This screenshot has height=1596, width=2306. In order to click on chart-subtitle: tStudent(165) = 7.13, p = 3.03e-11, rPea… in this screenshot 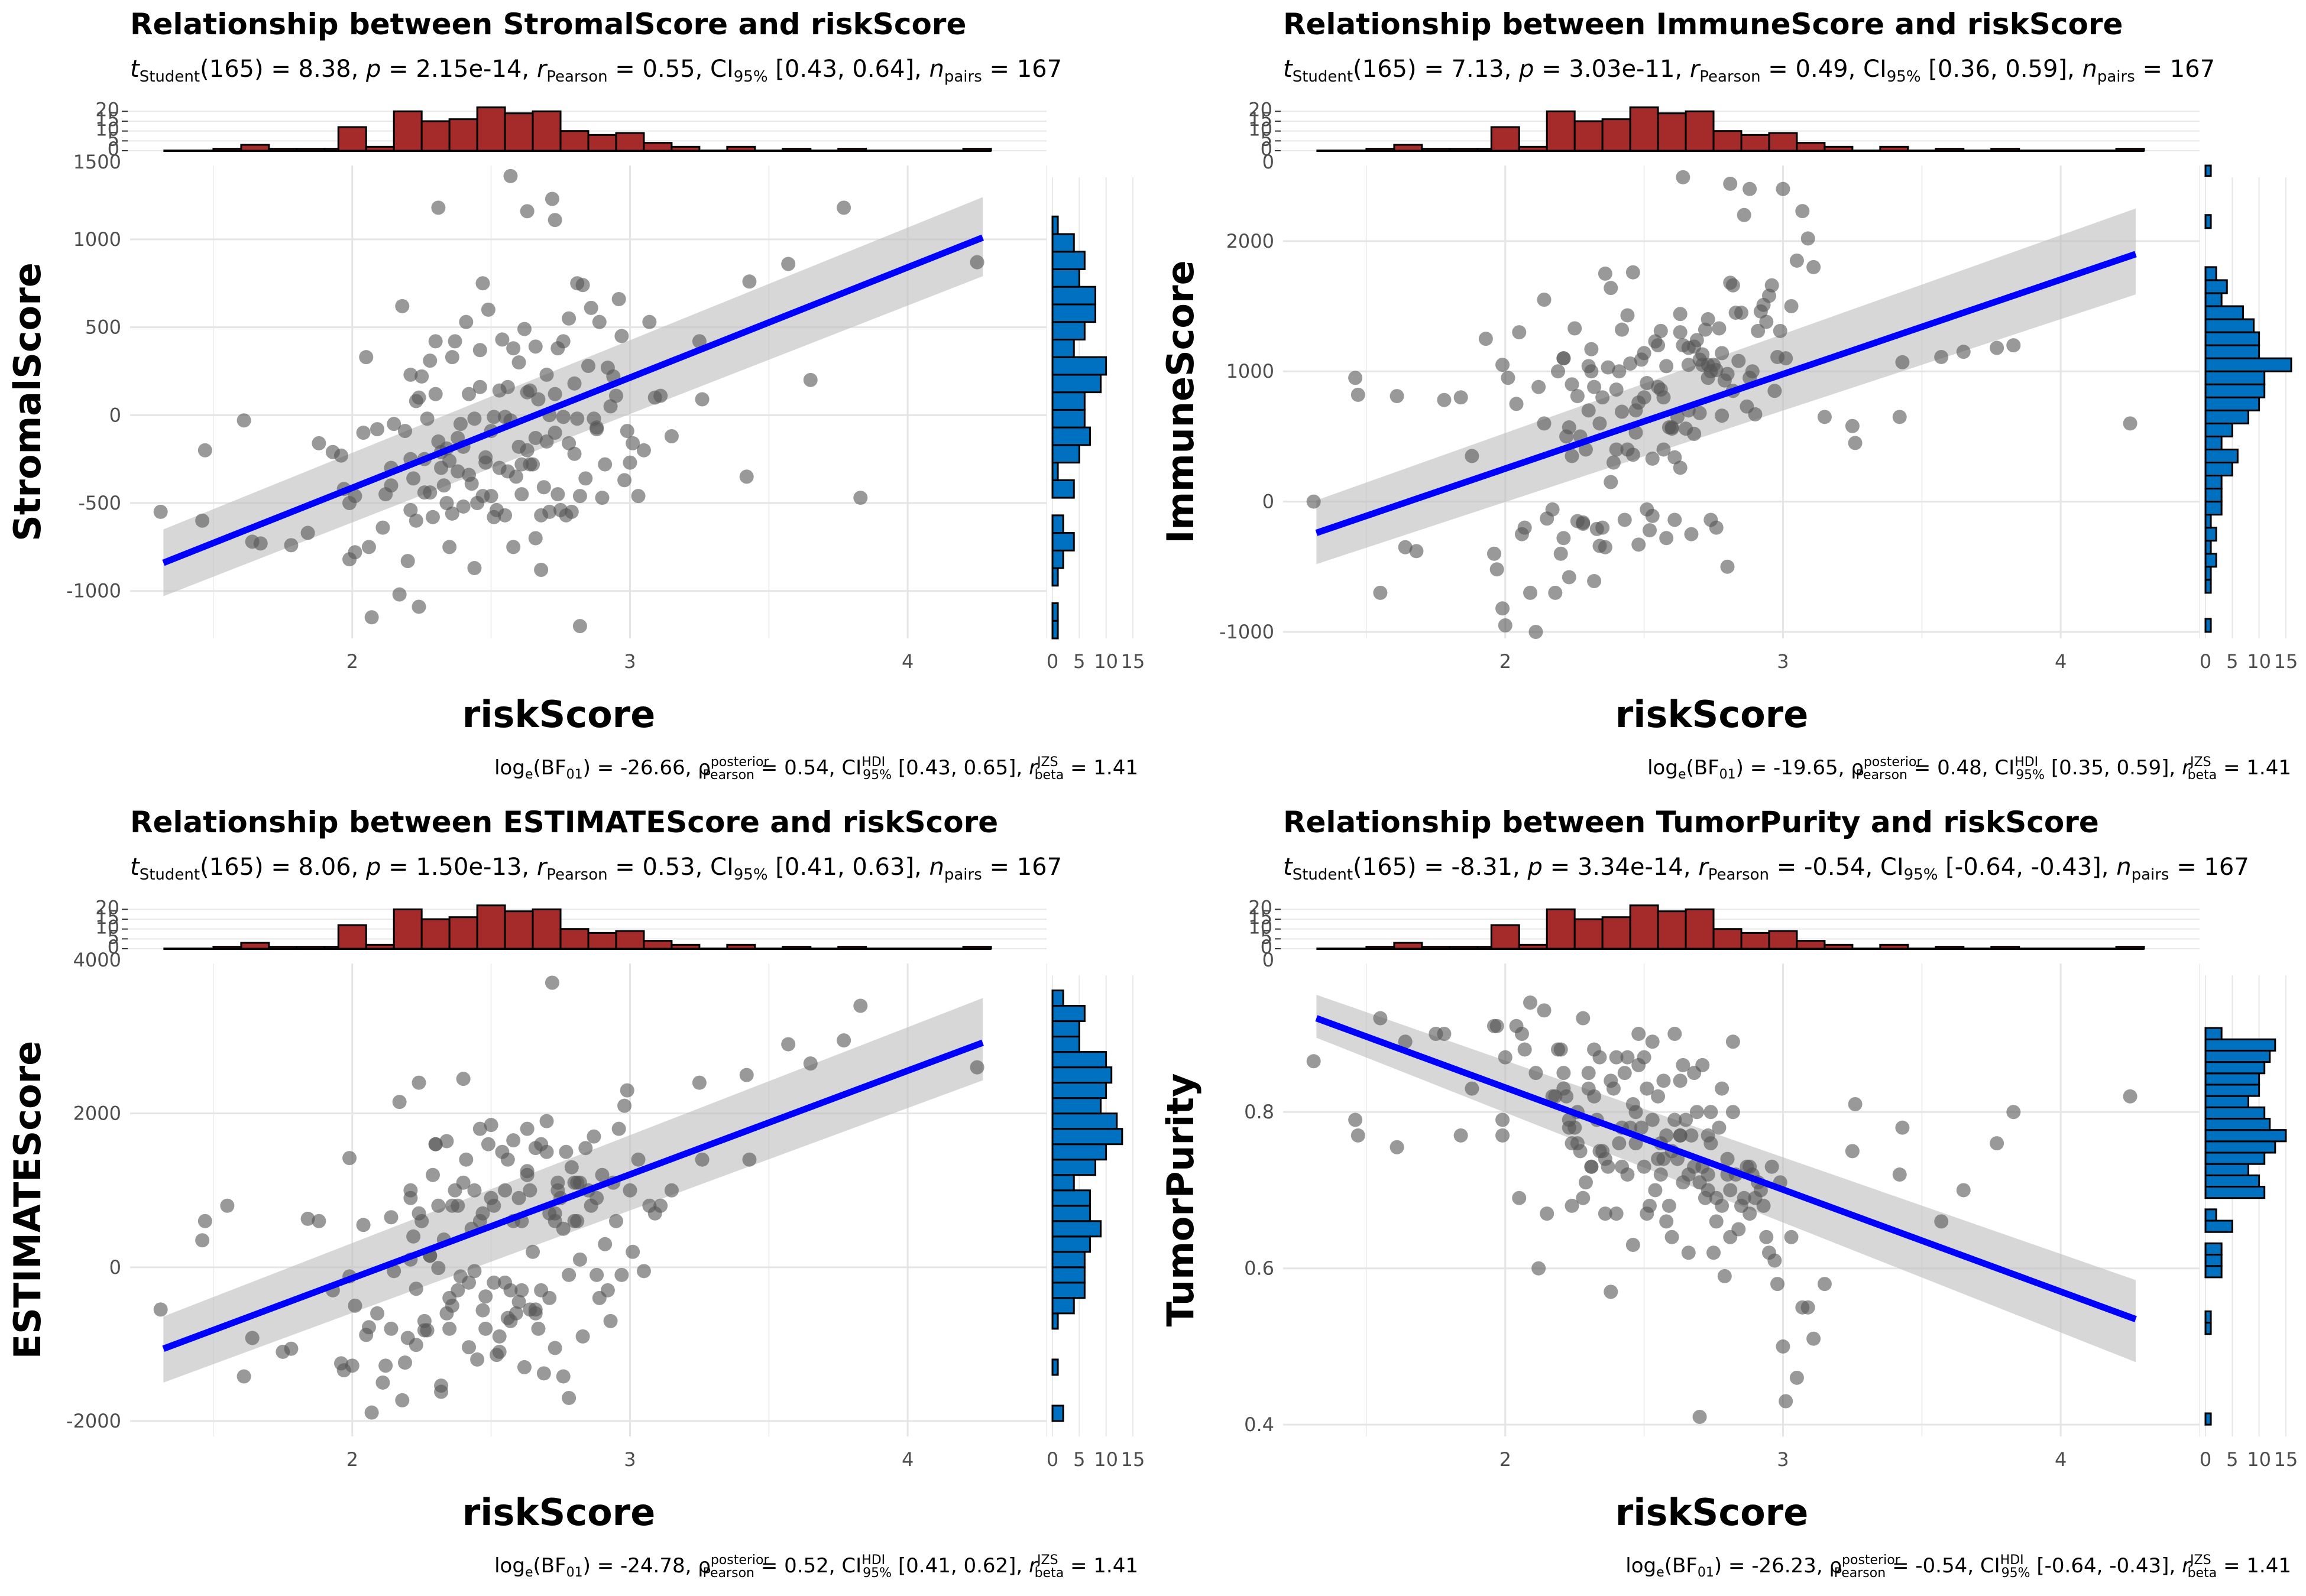, I will do `click(1749, 71)`.